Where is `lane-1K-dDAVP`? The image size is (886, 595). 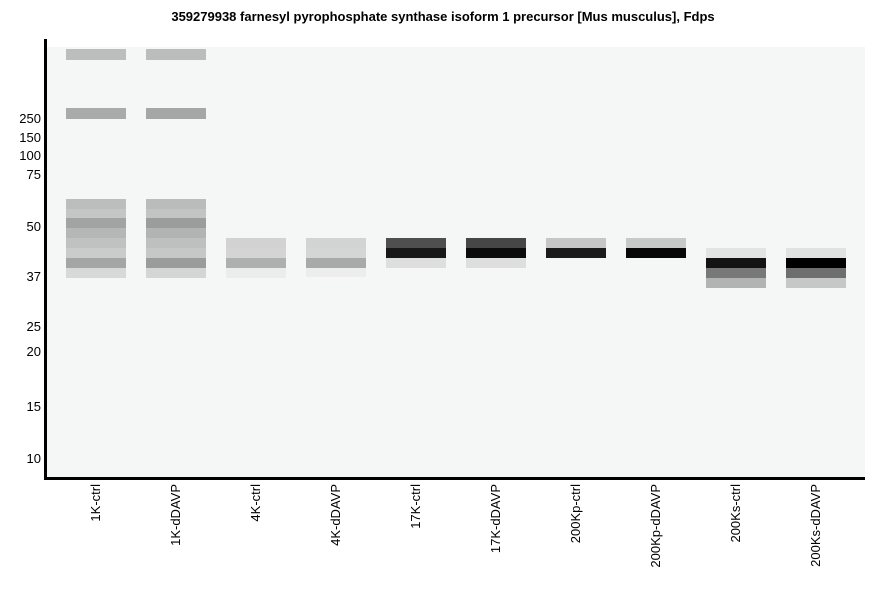 lane-1K-dDAVP is located at coordinates (176, 297).